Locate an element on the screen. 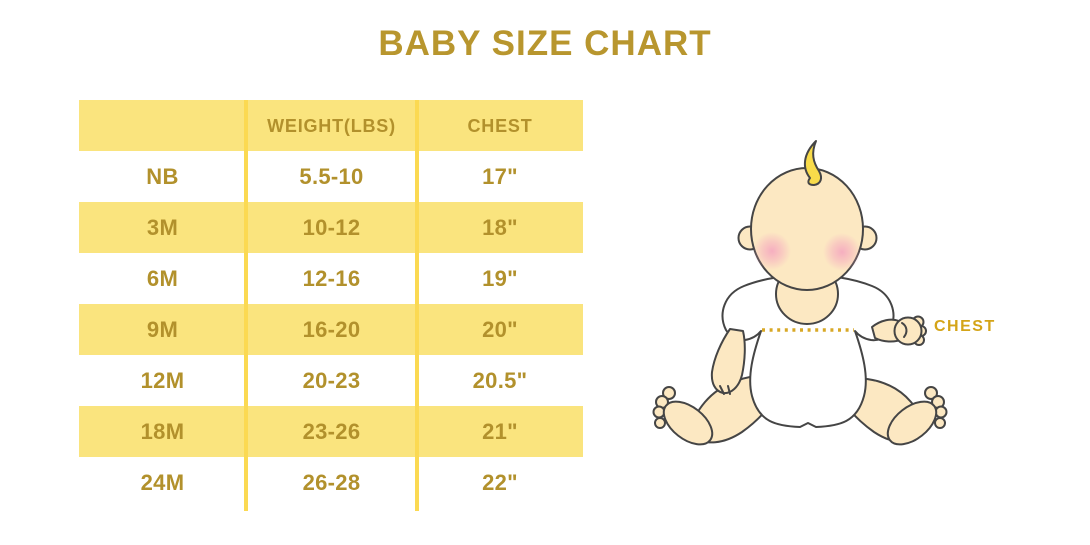 The width and height of the screenshot is (1090, 545). table-row: 24M 26-28 22" is located at coordinates (331, 482).